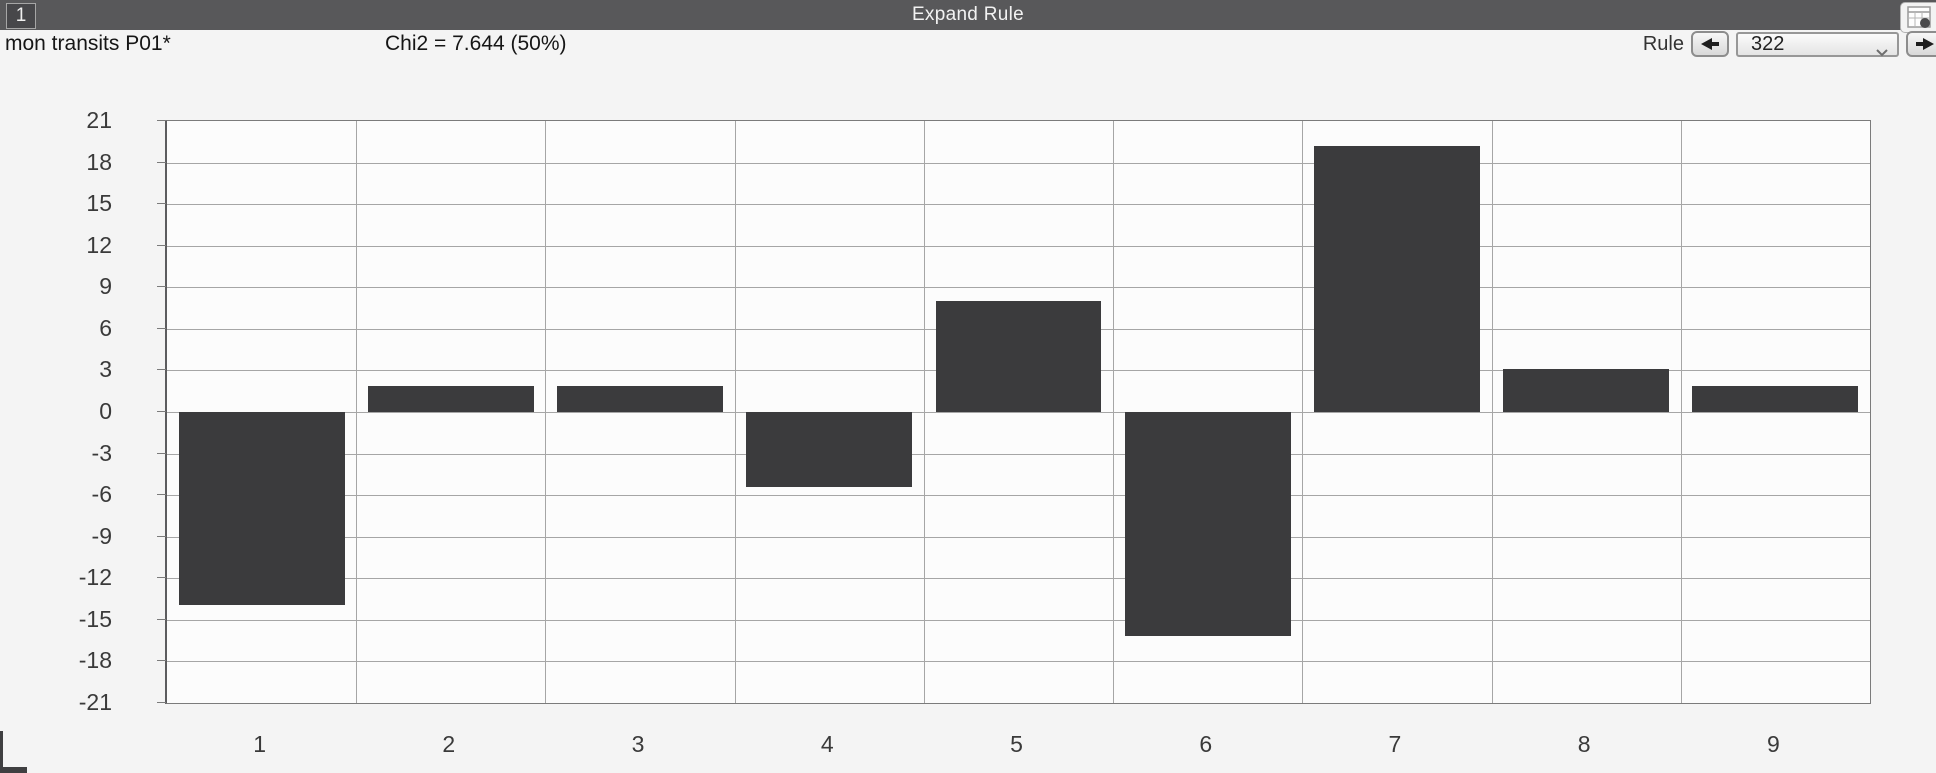 Image resolution: width=1936 pixels, height=773 pixels. Describe the element at coordinates (101, 535) in the screenshot. I see `y-axis-tick-label: -9` at that location.